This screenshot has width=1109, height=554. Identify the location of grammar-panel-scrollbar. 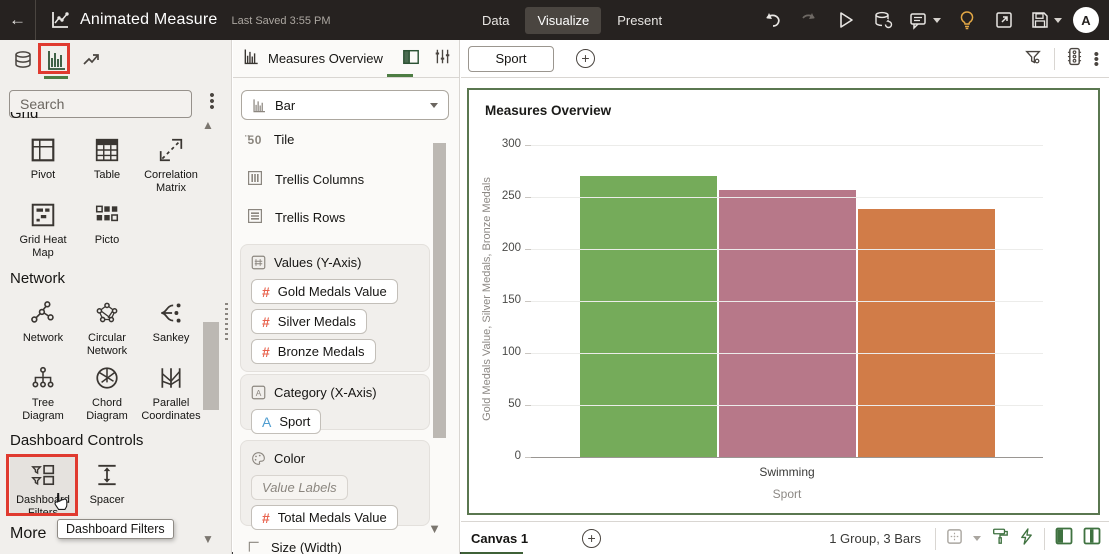
(439, 290).